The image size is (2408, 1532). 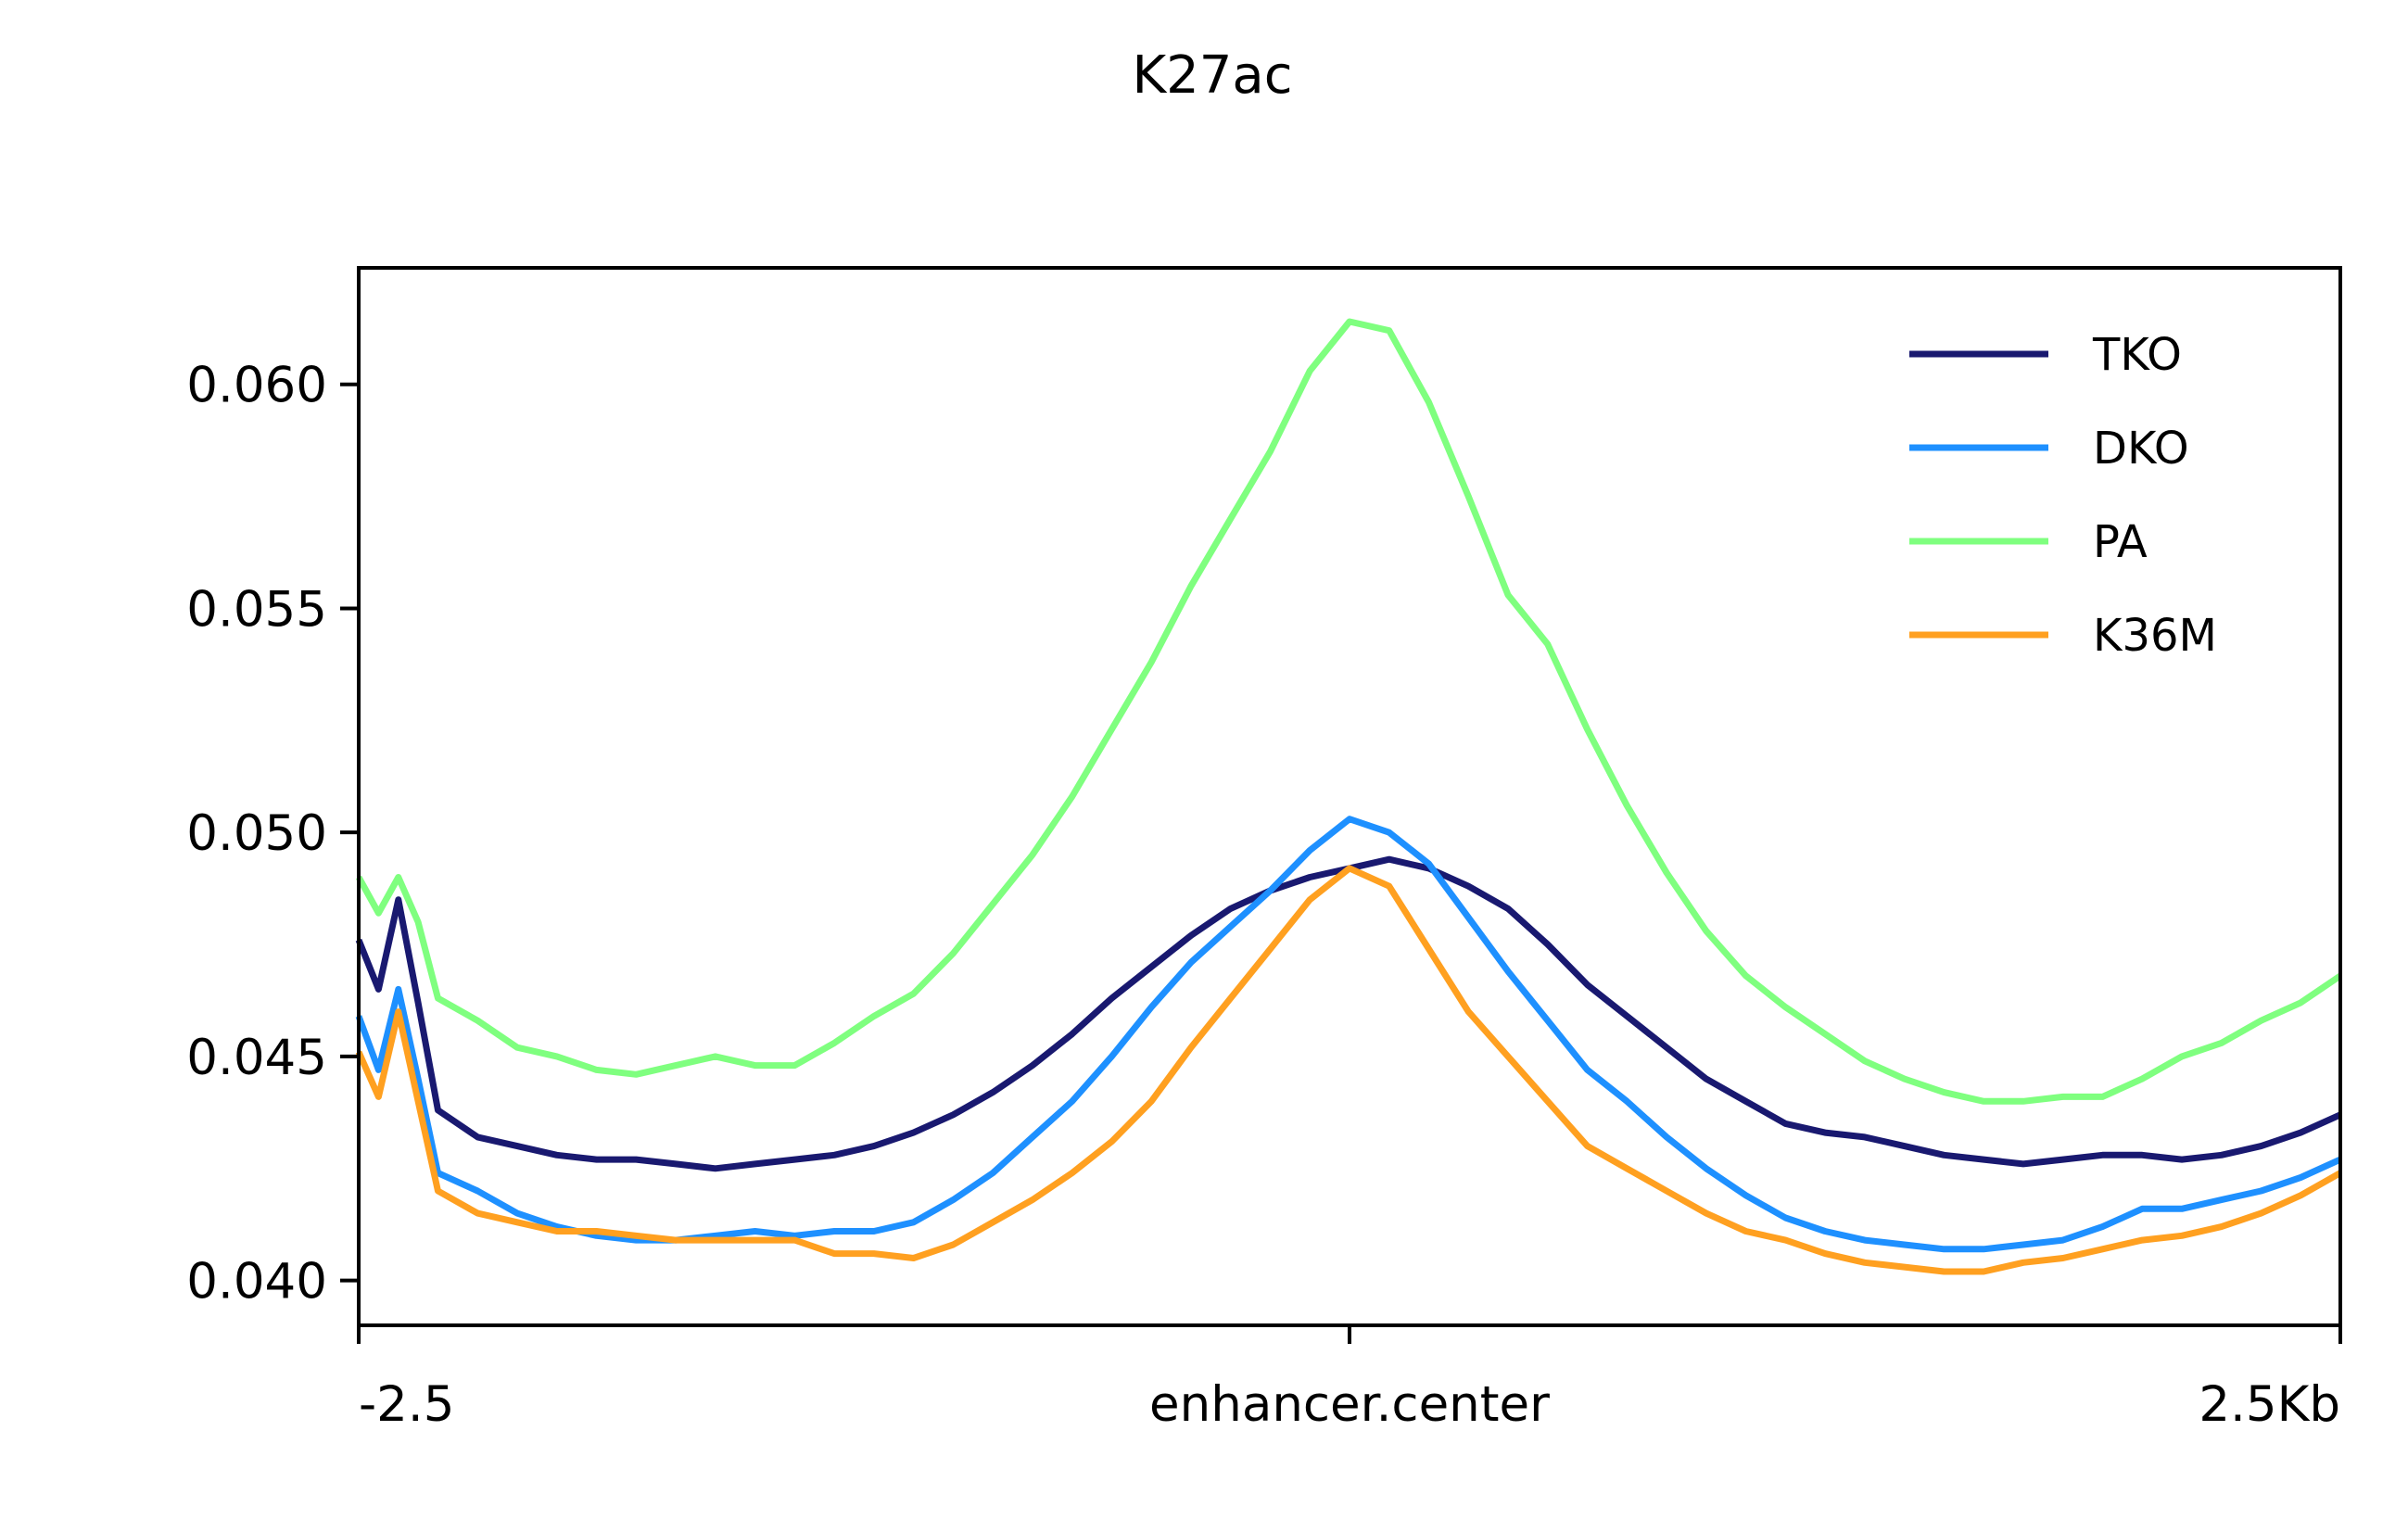 What do you see at coordinates (2141, 449) in the screenshot?
I see `legend-label-dko: DKO` at bounding box center [2141, 449].